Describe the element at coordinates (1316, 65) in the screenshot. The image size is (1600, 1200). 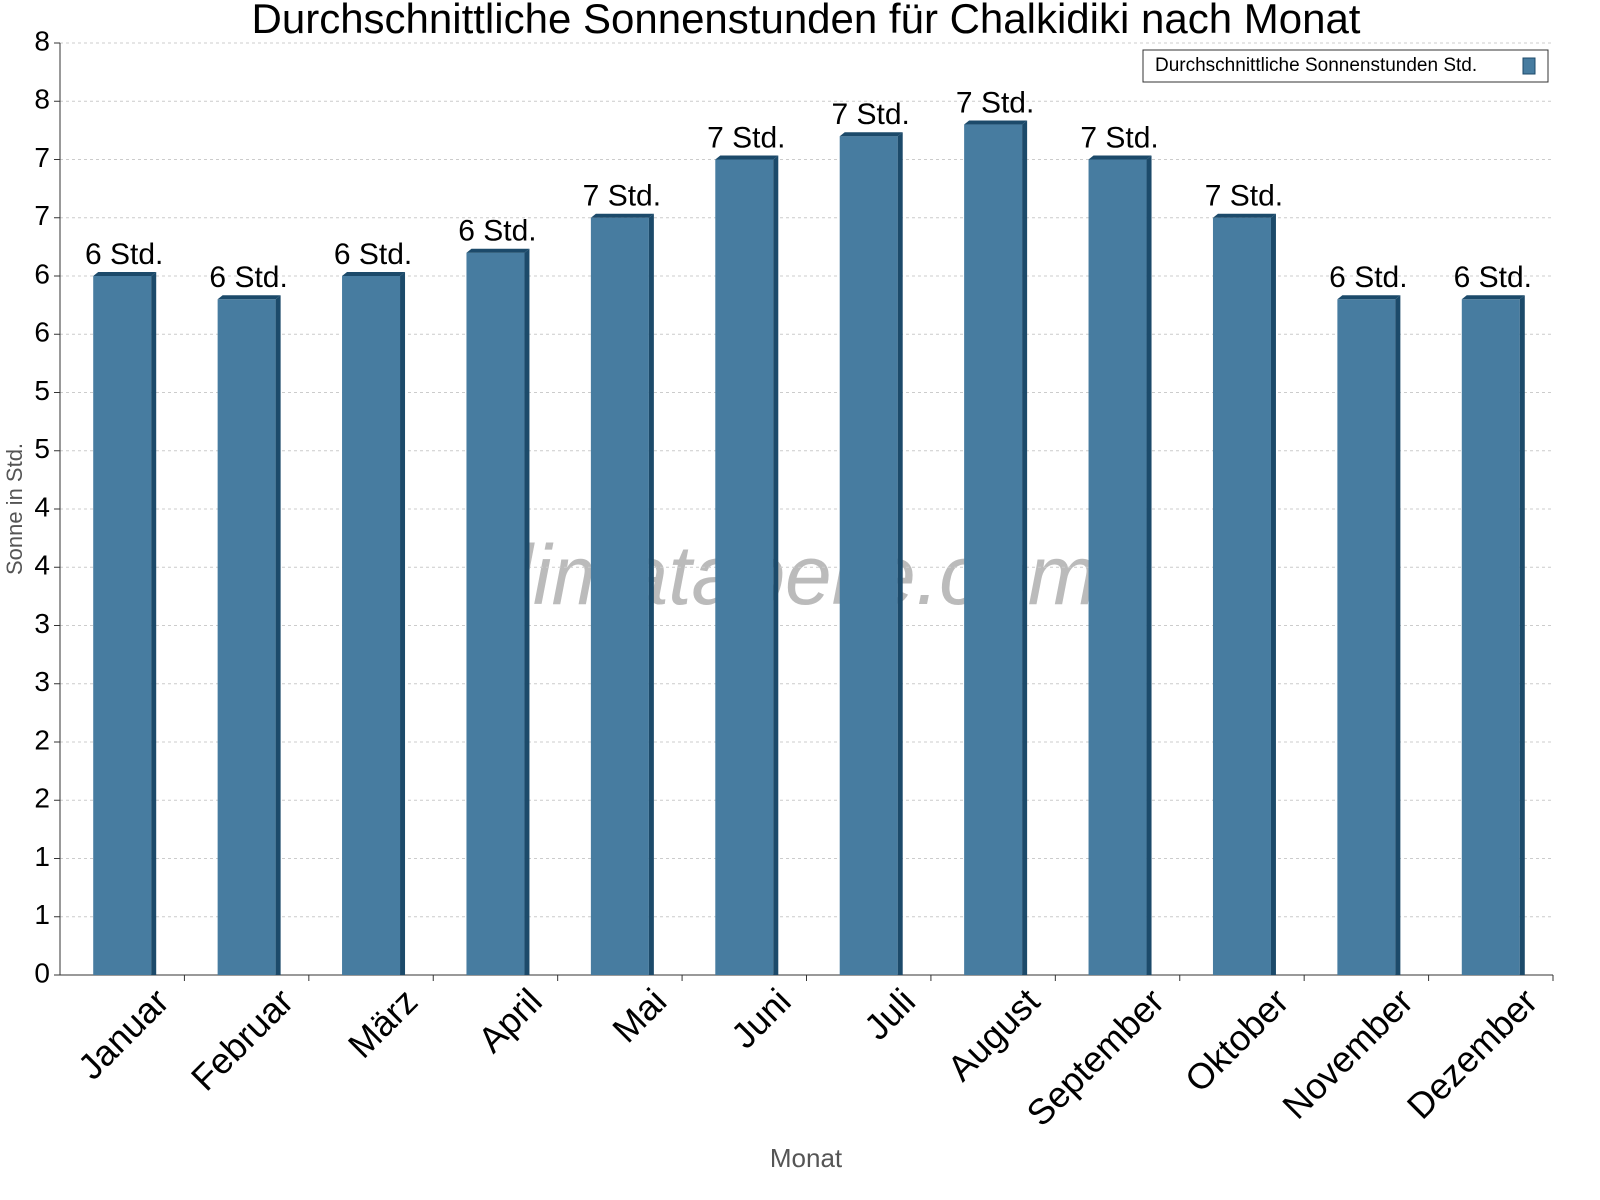
I see `legend-label: Durchschnittliche Sonnenstunden Std.` at that location.